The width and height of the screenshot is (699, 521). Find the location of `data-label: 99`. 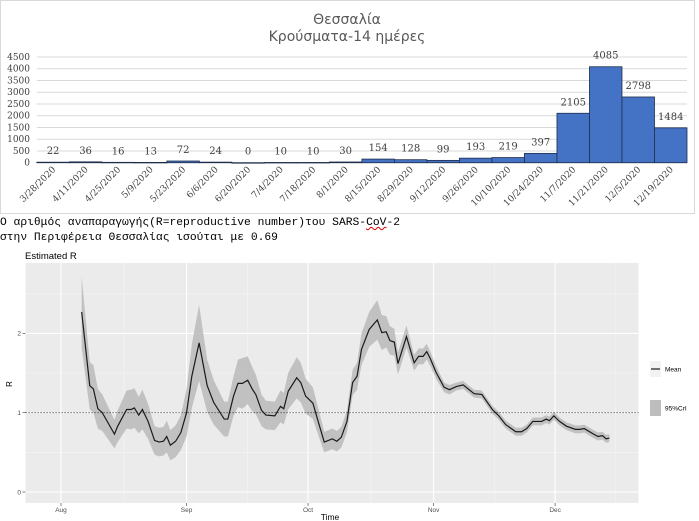

data-label: 99 is located at coordinates (443, 149).